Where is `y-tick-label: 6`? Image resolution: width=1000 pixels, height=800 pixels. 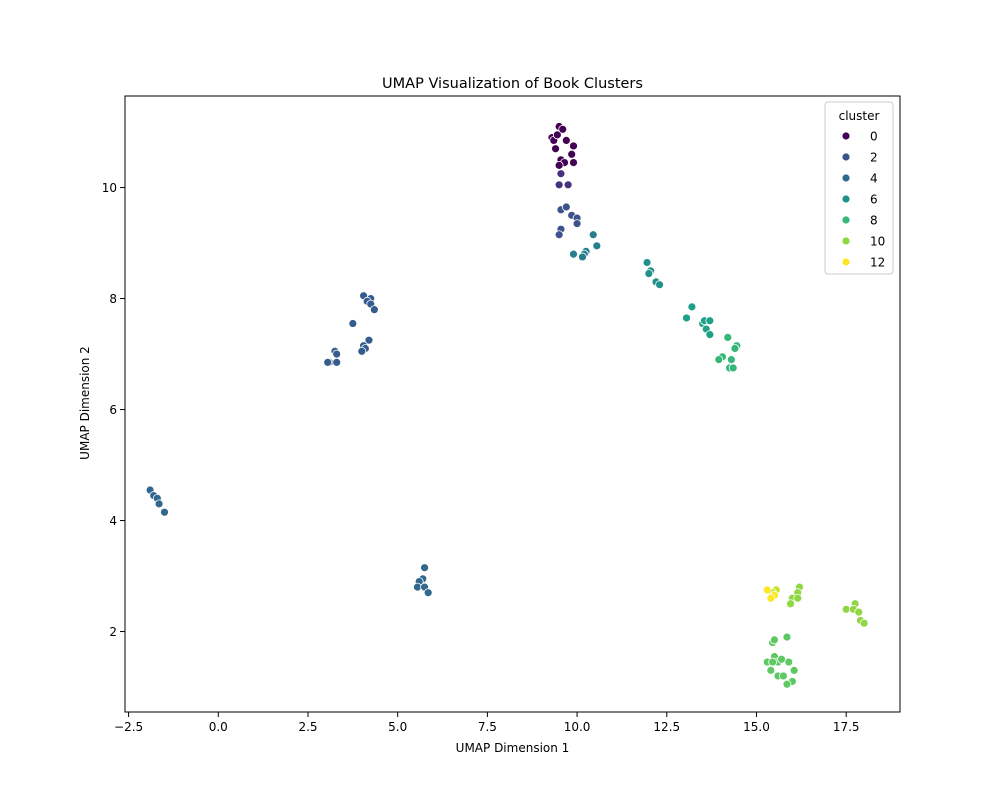
y-tick-label: 6 is located at coordinates (113, 410).